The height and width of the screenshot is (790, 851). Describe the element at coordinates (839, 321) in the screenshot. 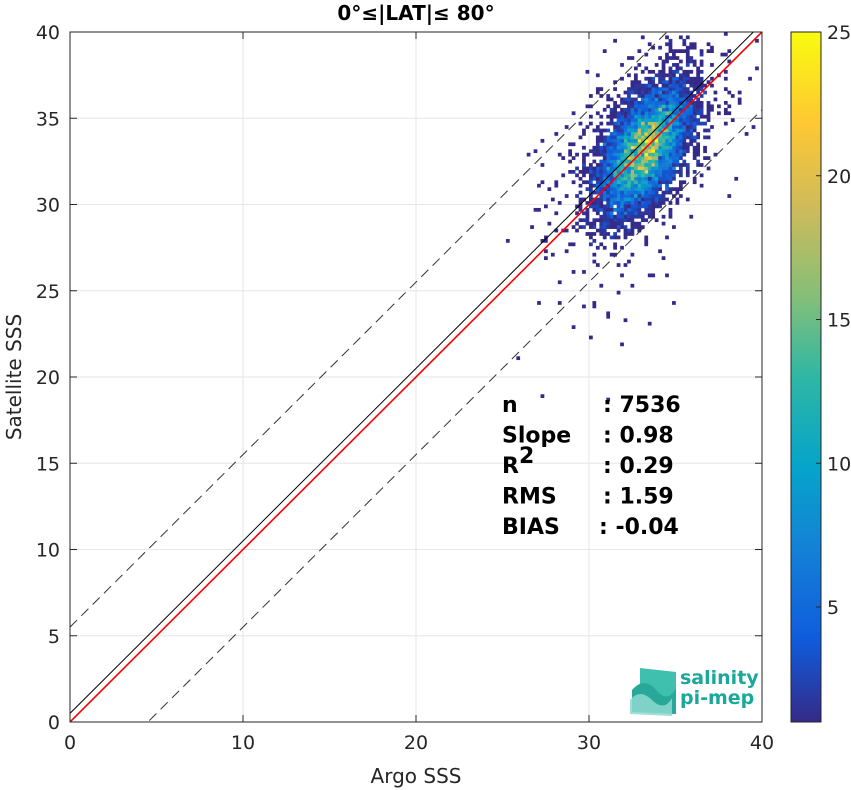

I see `colorbar-tick-label: 15` at that location.